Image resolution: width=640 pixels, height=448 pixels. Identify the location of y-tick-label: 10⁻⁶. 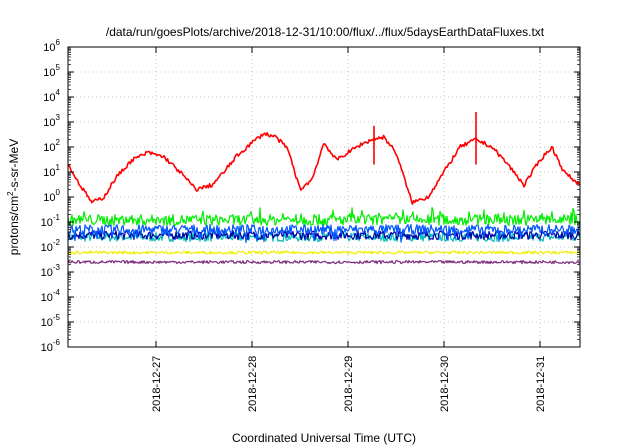
(51, 346).